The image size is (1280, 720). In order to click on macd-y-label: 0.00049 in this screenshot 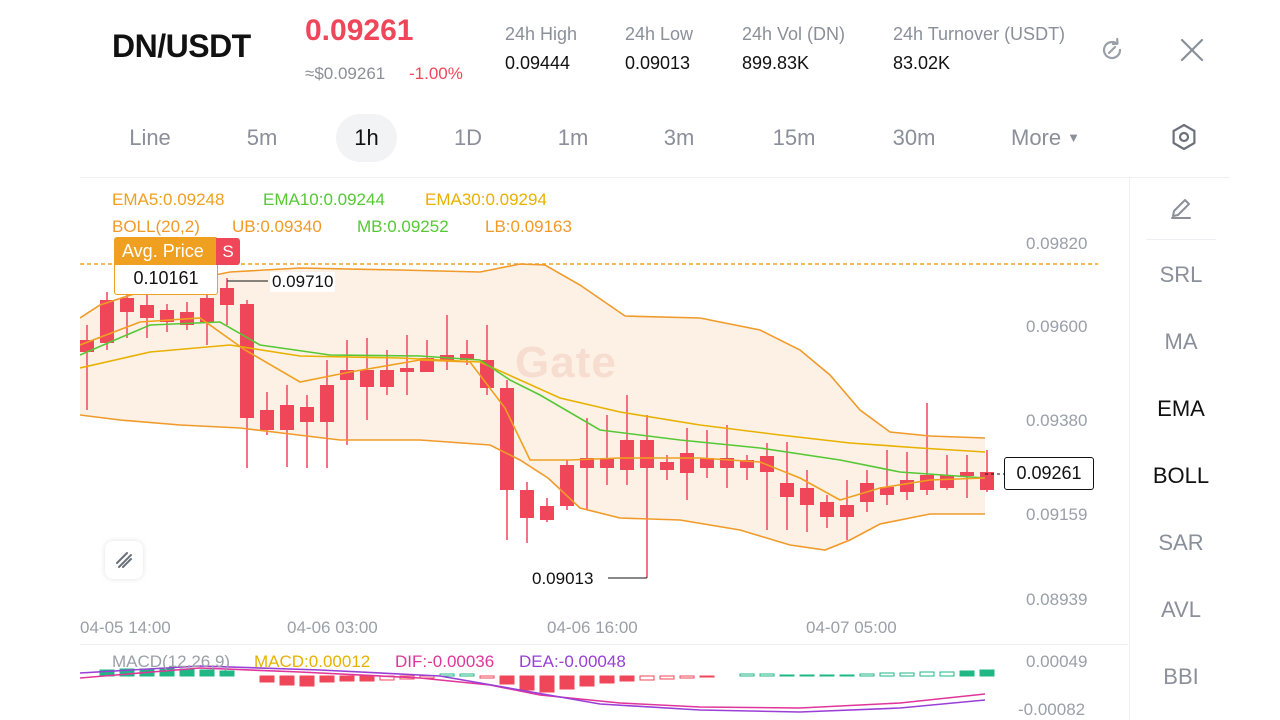, I will do `click(1057, 661)`.